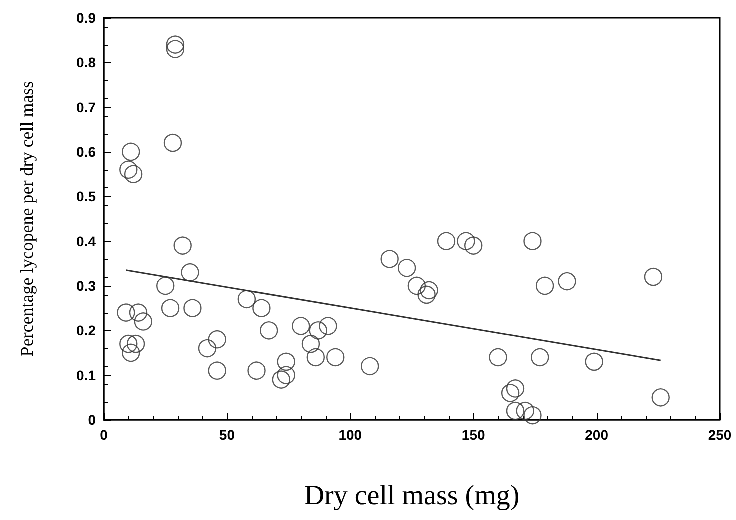 This screenshot has height=520, width=736. I want to click on y-tick-label: 0.5, so click(86, 196).